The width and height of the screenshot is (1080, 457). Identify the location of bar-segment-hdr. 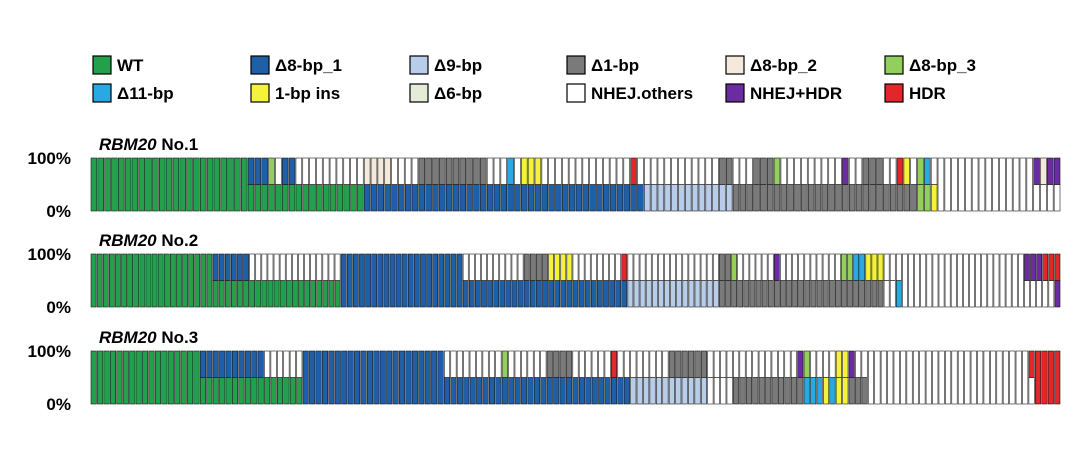
(1057, 377).